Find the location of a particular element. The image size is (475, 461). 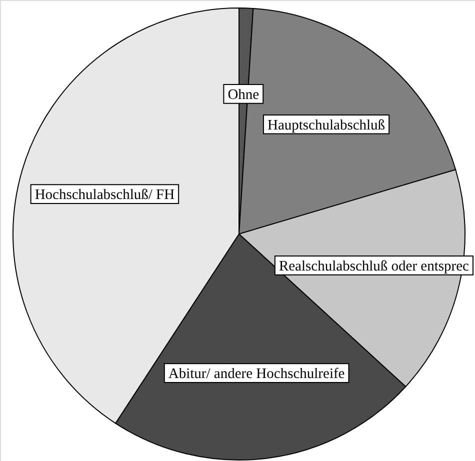

slice-label: Hauptschulabschluß is located at coordinates (326, 125).